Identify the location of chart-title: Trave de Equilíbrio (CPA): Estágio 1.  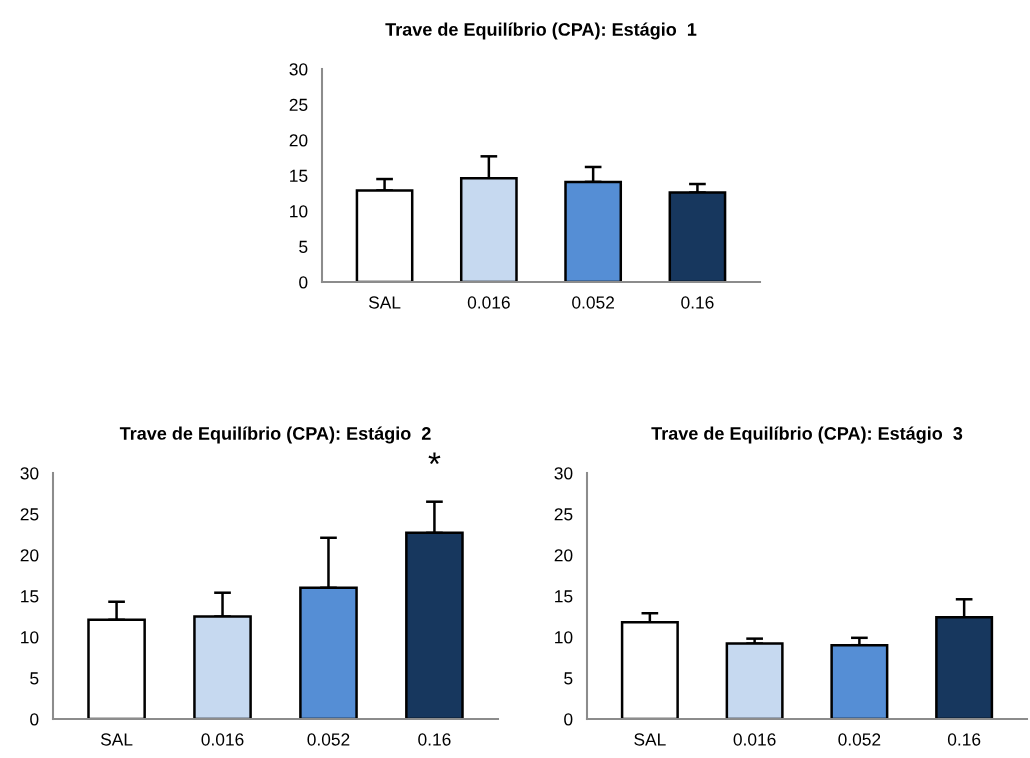
(541, 31).